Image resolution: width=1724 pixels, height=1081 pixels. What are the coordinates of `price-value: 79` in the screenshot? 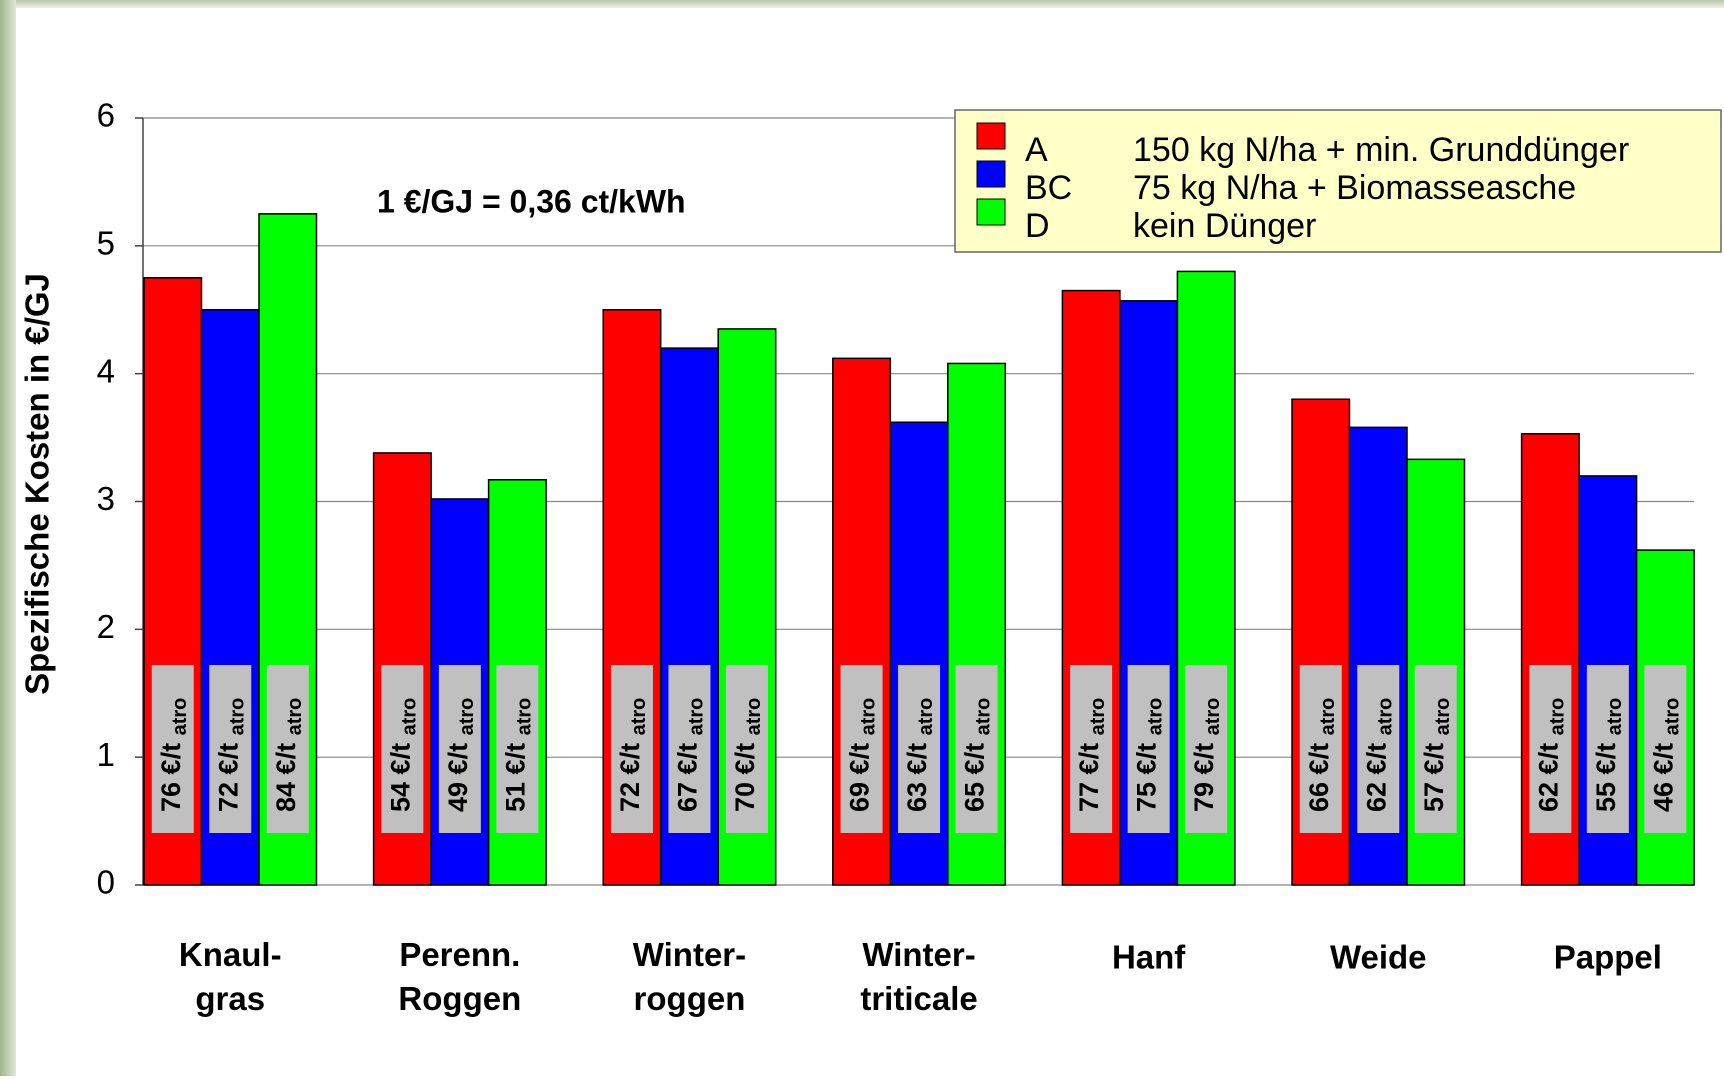 It's located at (1204, 797).